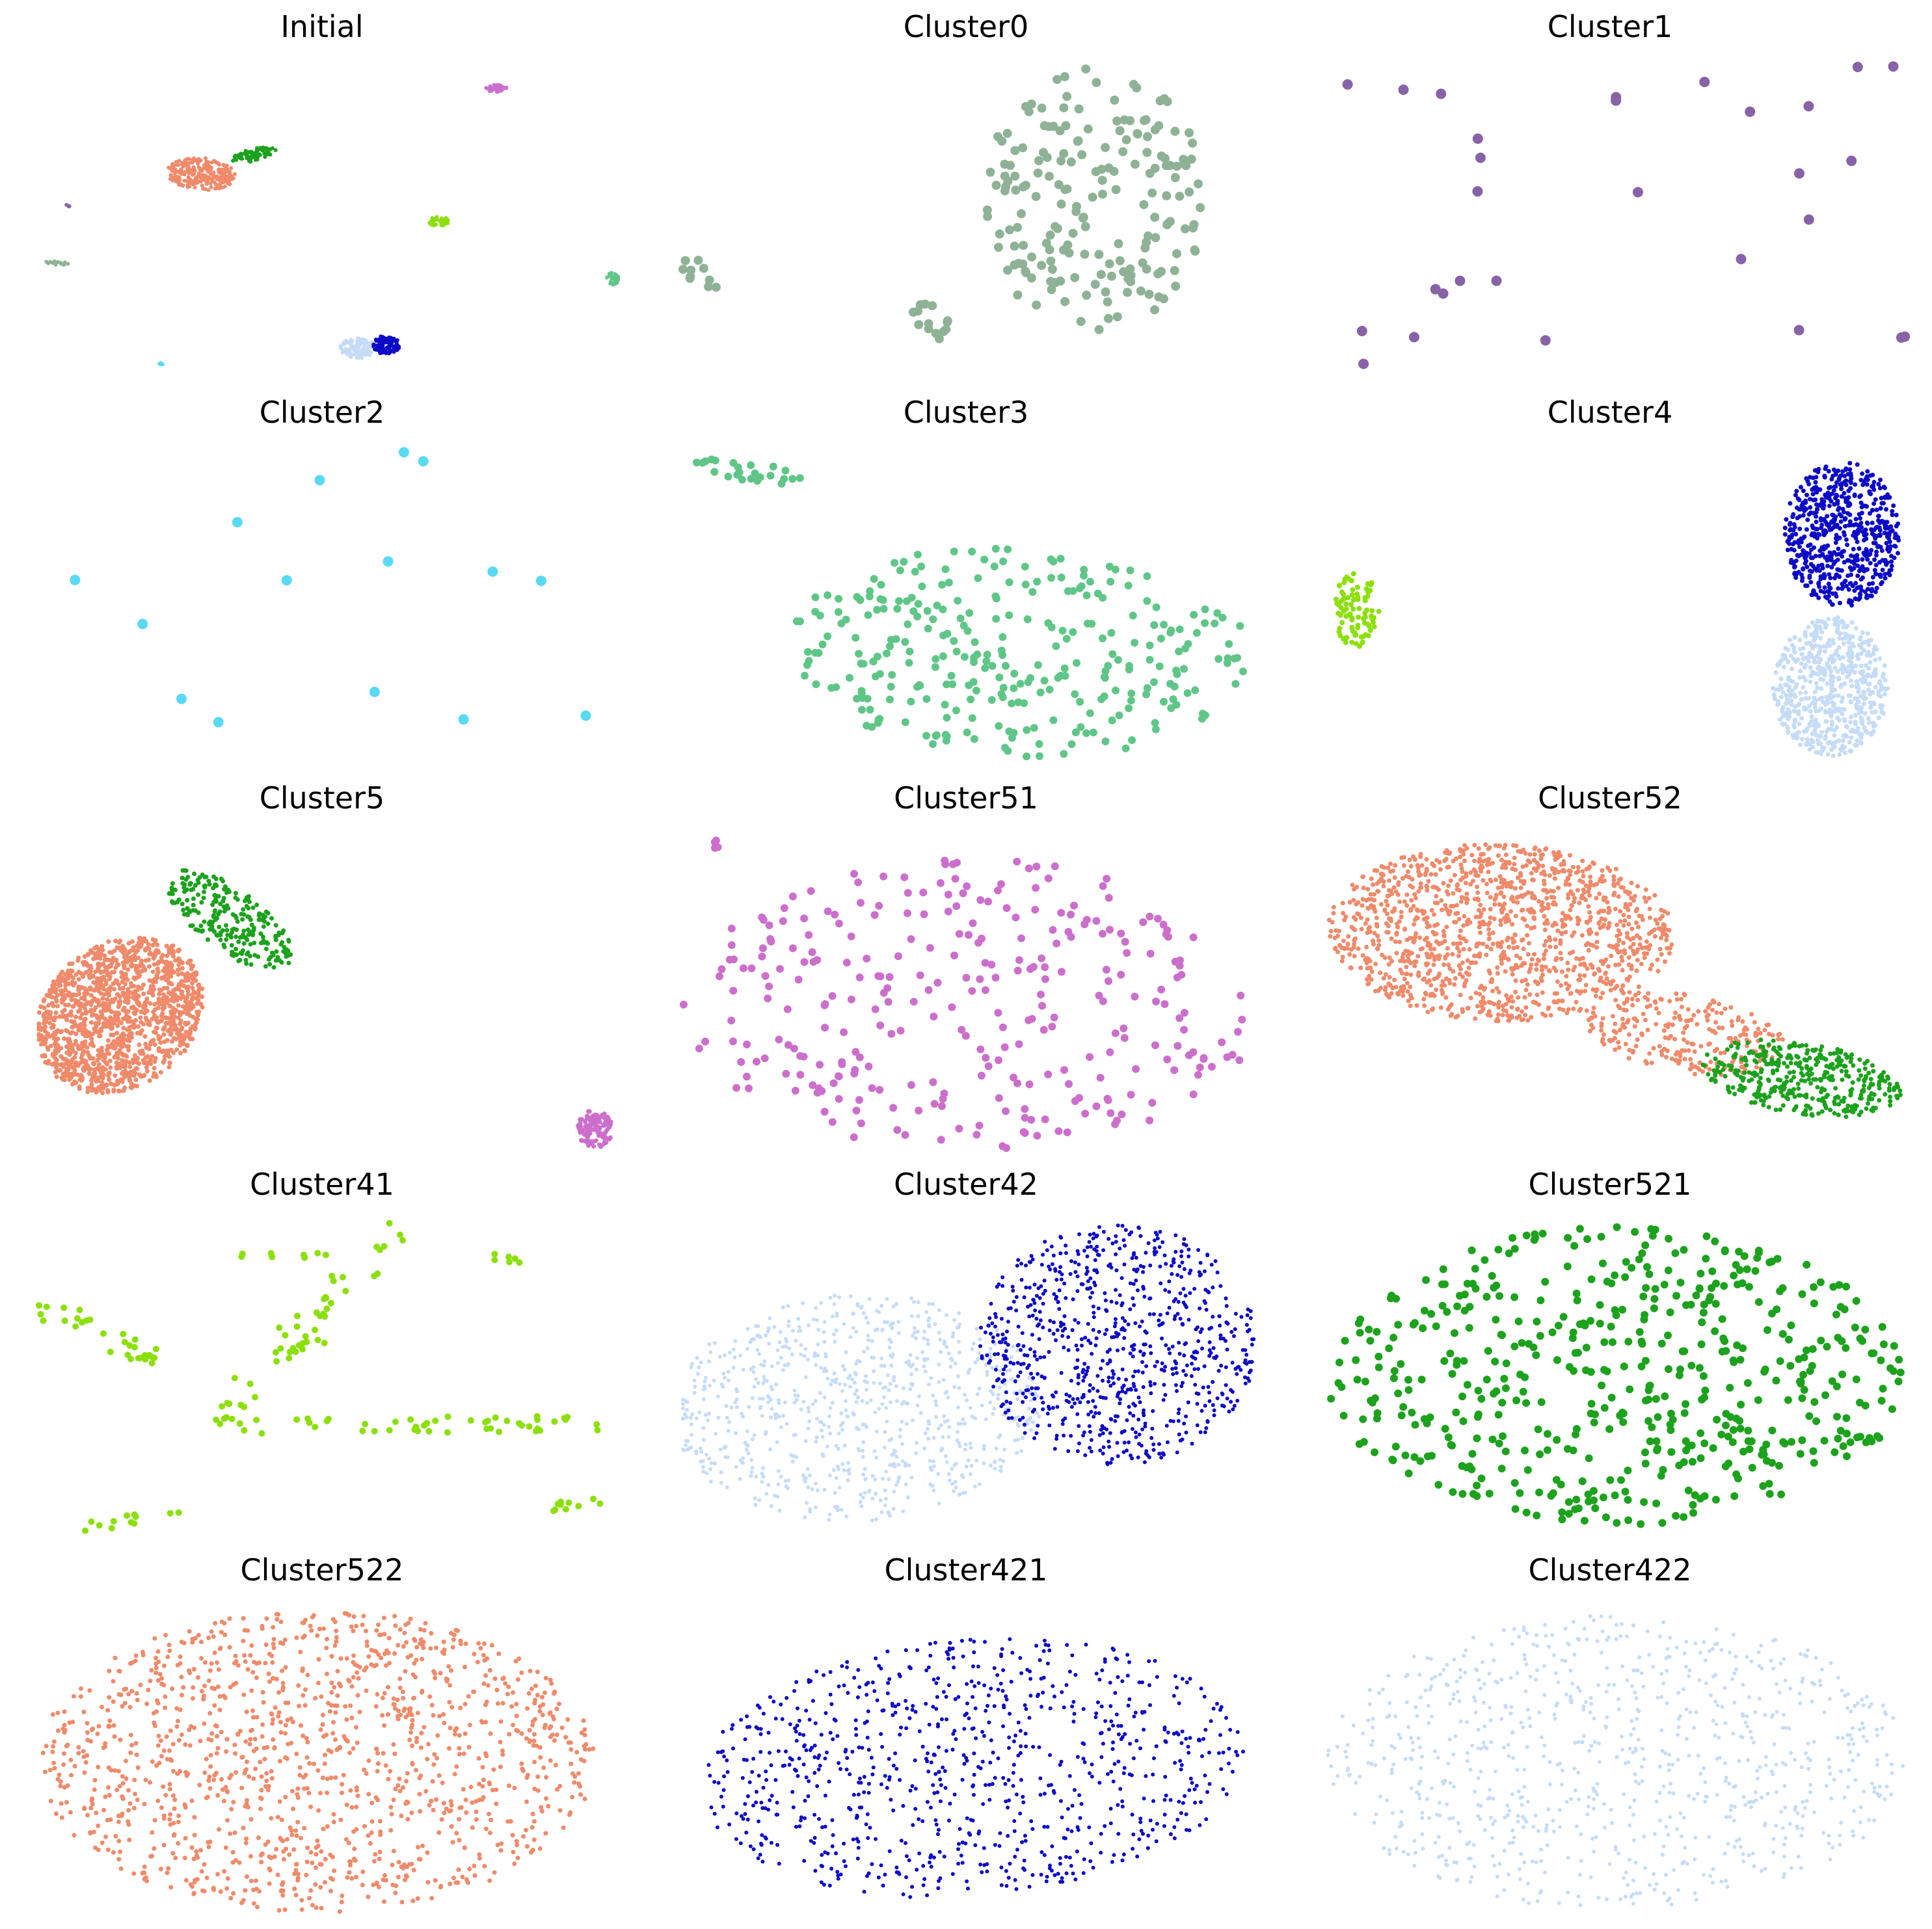 The width and height of the screenshot is (1932, 1929). I want to click on series-group, so click(963, 1004).